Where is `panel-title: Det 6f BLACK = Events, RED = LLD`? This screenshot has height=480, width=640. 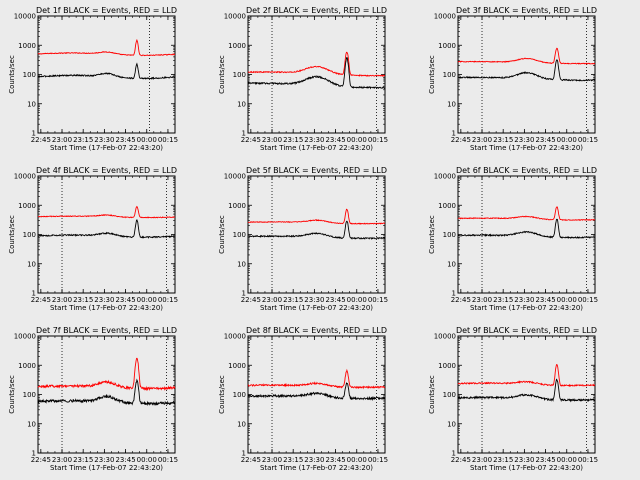 panel-title: Det 6f BLACK = Events, RED = LLD is located at coordinates (526, 170).